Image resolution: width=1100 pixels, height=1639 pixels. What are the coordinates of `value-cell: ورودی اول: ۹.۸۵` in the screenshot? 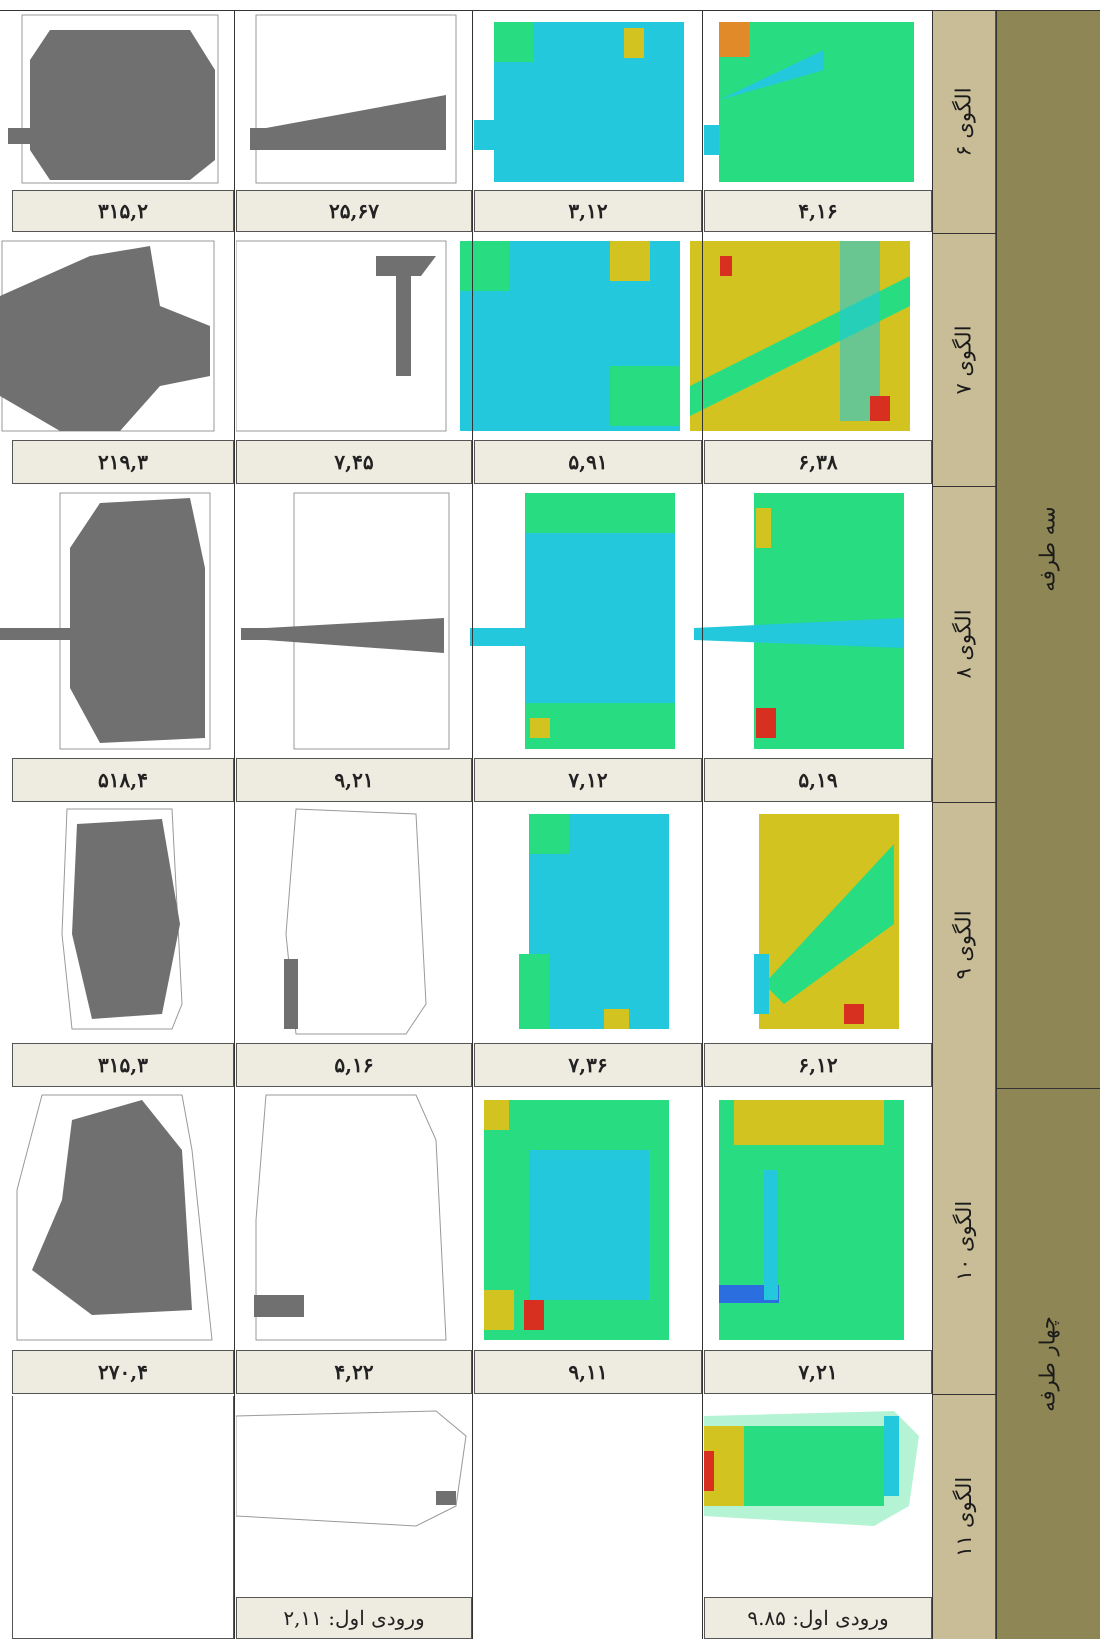 It's located at (818, 1618).